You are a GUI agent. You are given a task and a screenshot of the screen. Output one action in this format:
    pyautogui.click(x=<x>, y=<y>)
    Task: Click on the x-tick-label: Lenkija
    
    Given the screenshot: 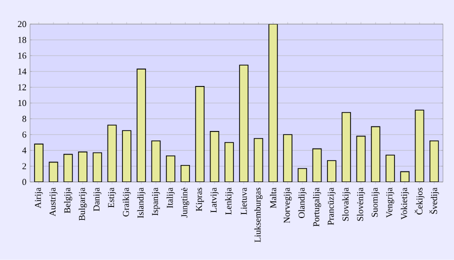 What is the action you would take?
    pyautogui.click(x=229, y=201)
    